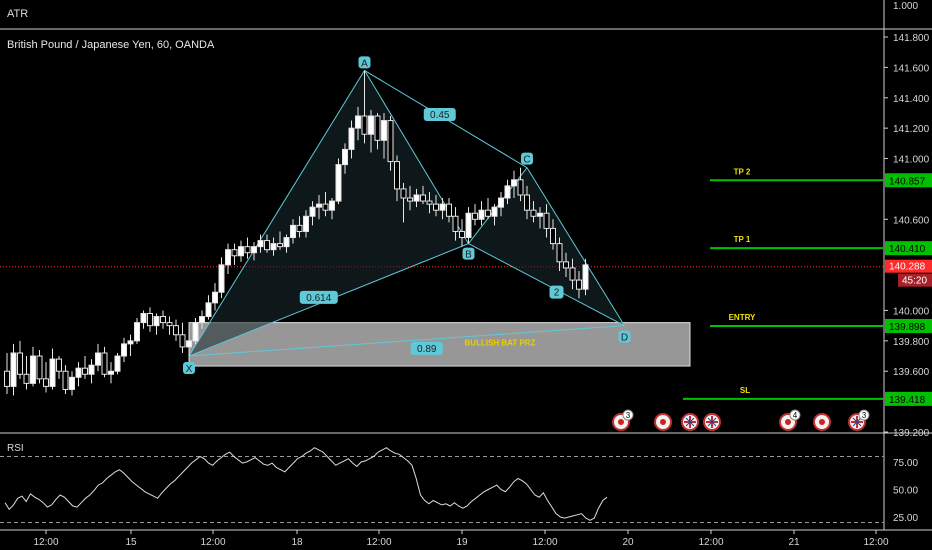  What do you see at coordinates (907, 267) in the screenshot?
I see `current-price-label: 140.288` at bounding box center [907, 267].